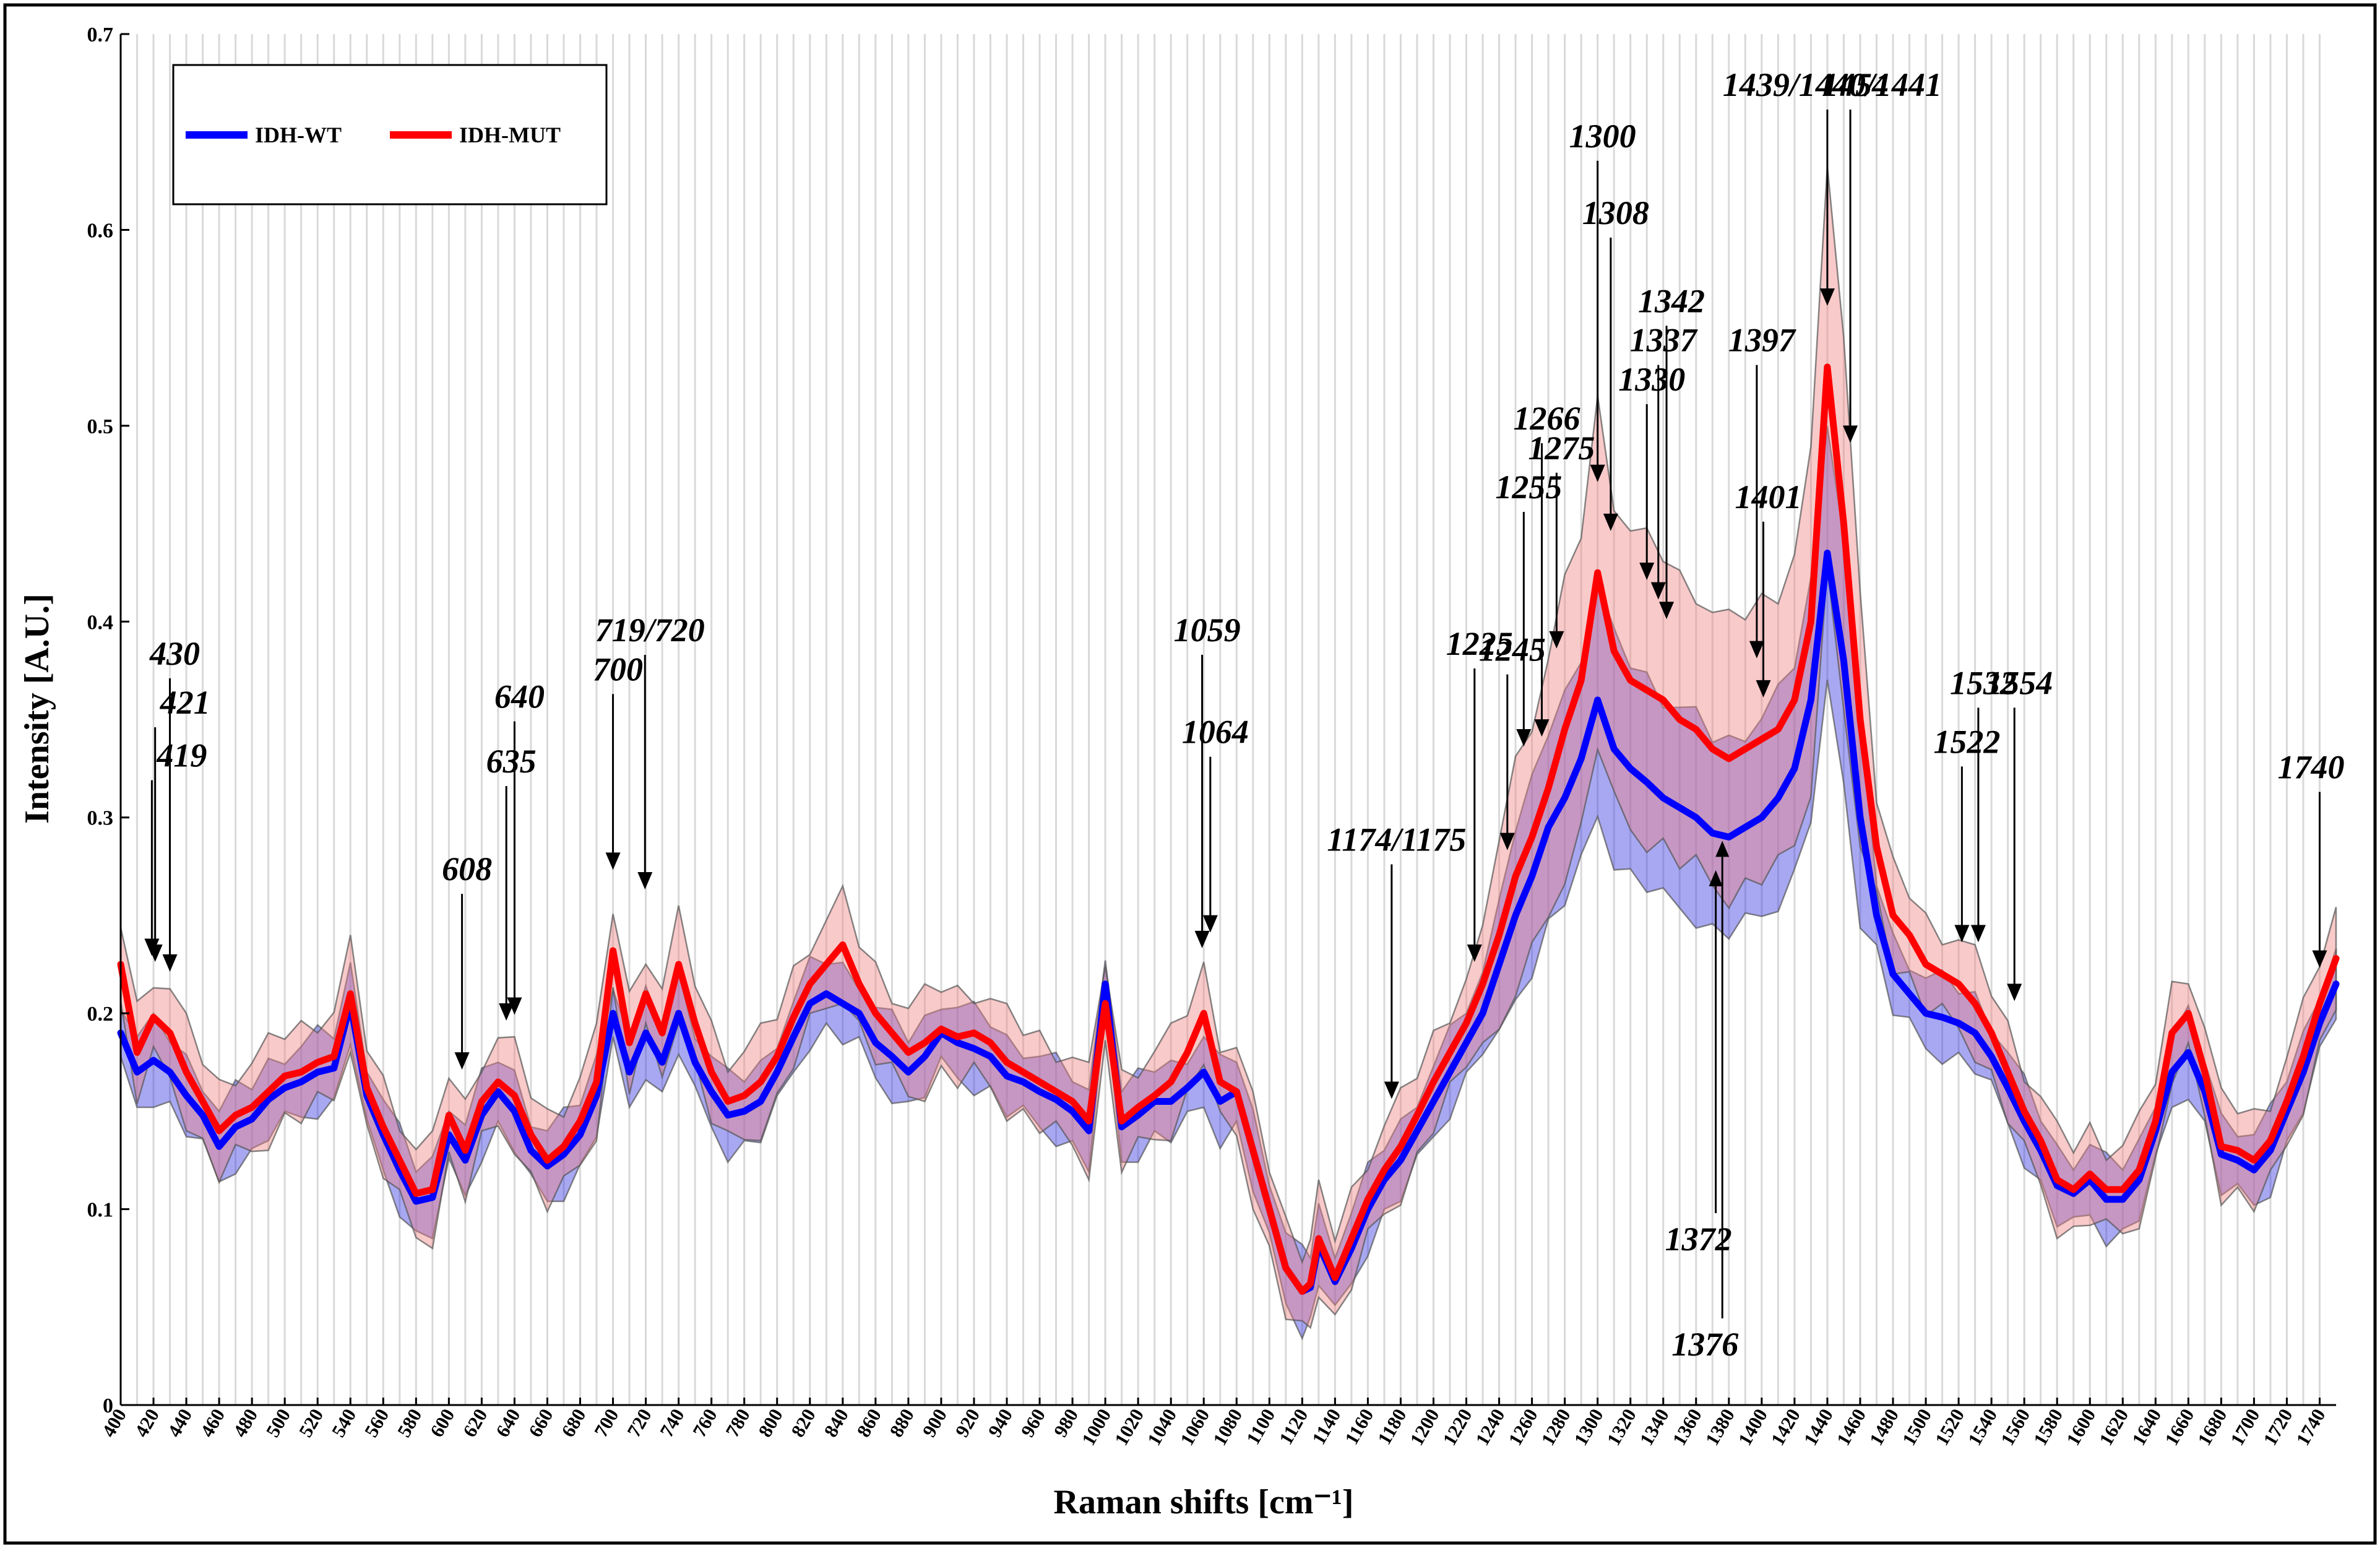 This screenshot has height=1548, width=2380. Describe the element at coordinates (108, 1405) in the screenshot. I see `y-tick-label: 0` at that location.